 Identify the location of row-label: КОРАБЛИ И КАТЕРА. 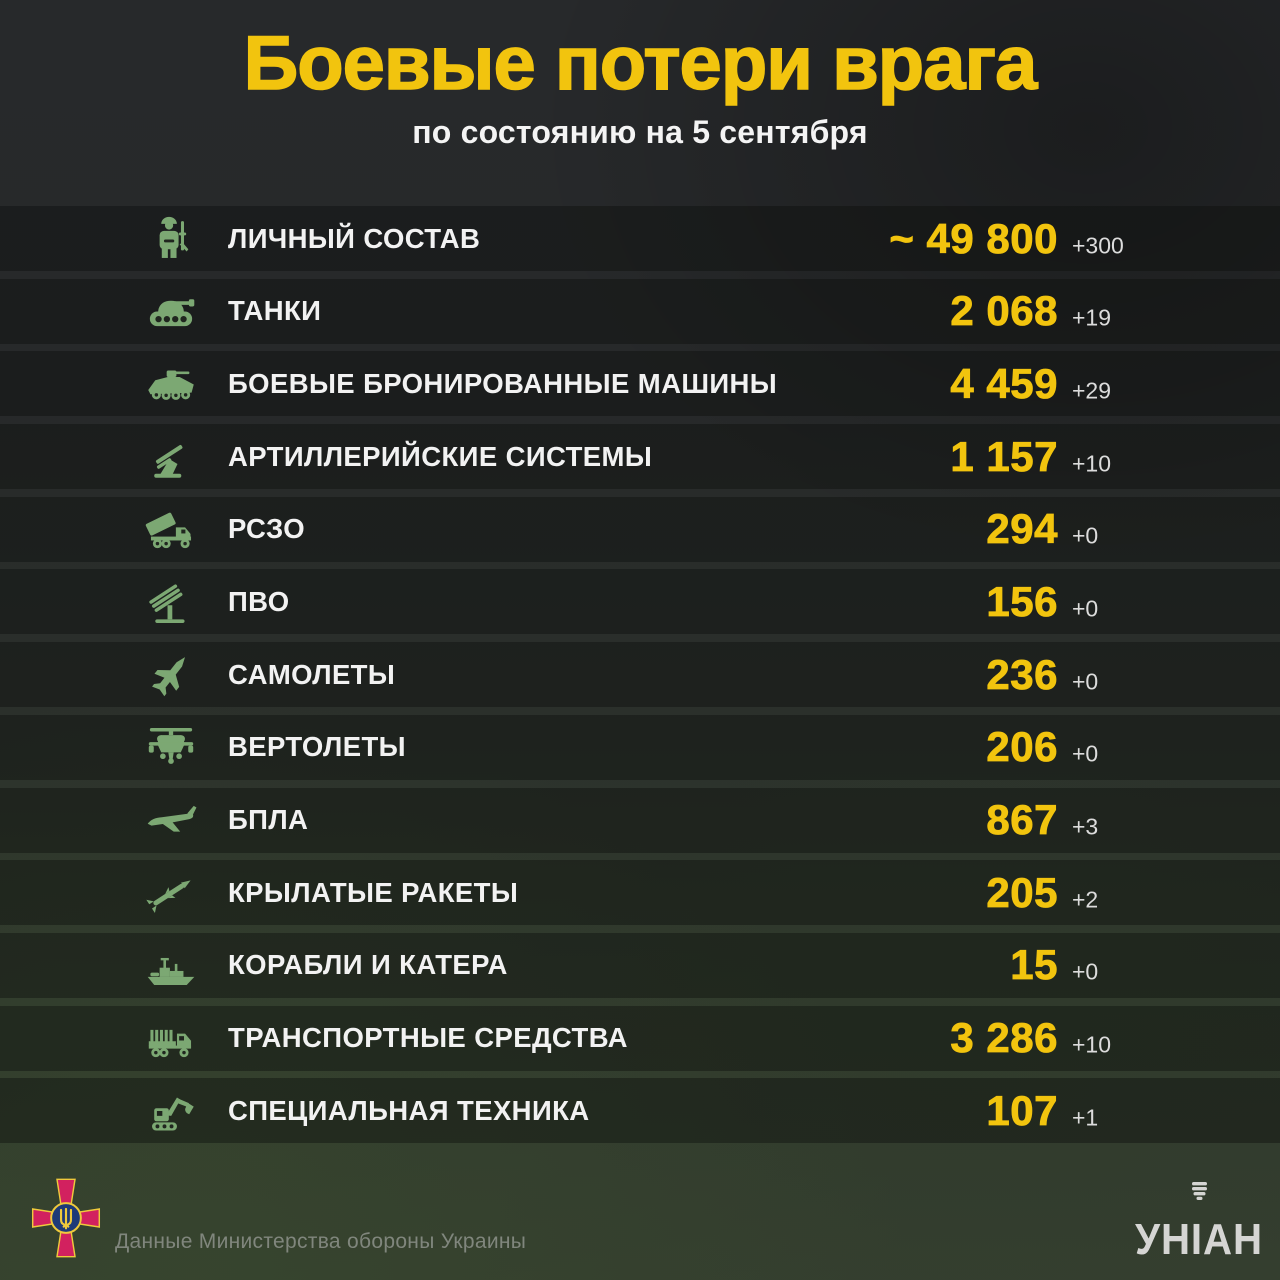
(368, 965).